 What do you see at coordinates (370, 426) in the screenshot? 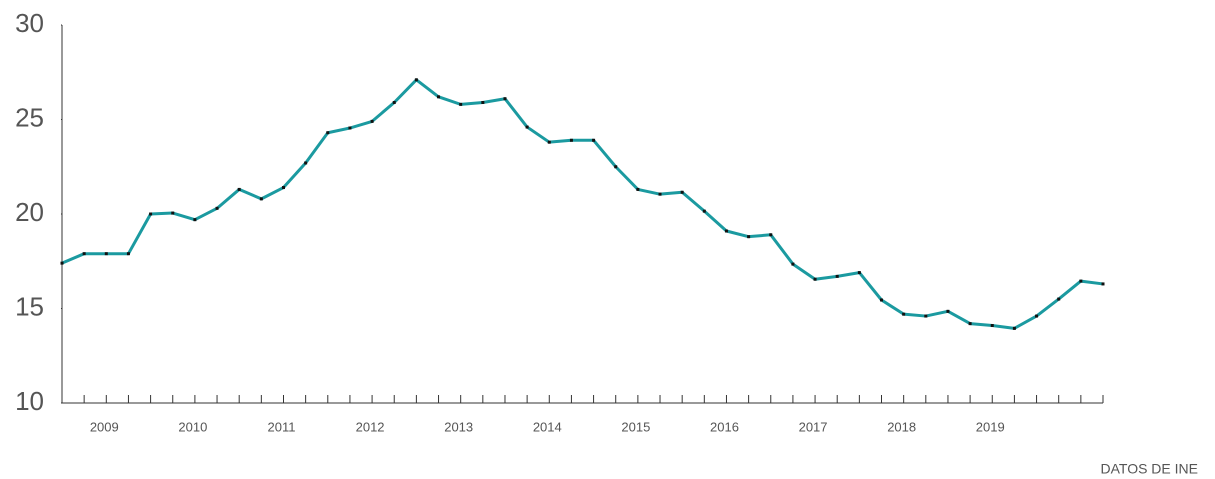
I see `x-tick-label: 2012` at bounding box center [370, 426].